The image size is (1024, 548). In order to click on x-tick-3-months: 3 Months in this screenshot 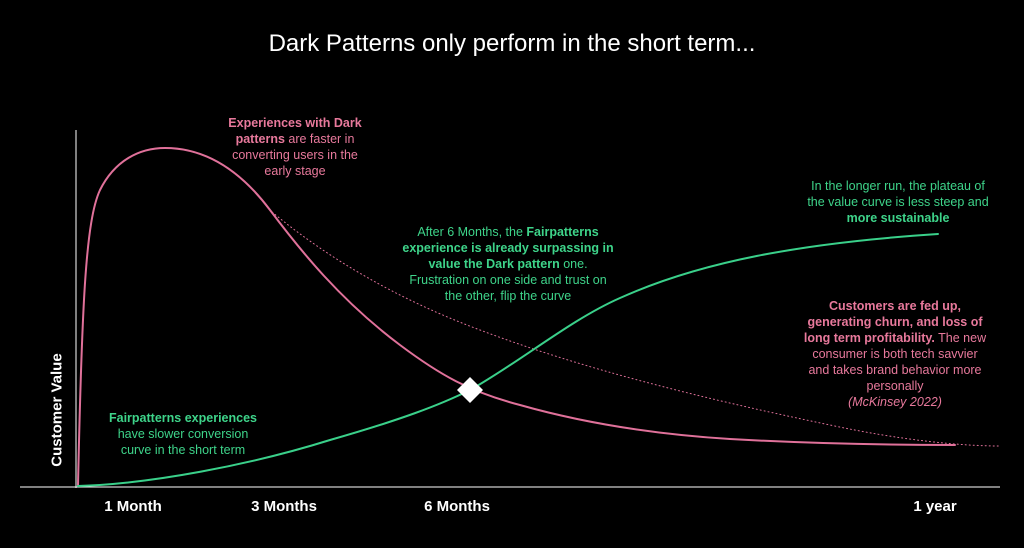, I will do `click(284, 506)`.